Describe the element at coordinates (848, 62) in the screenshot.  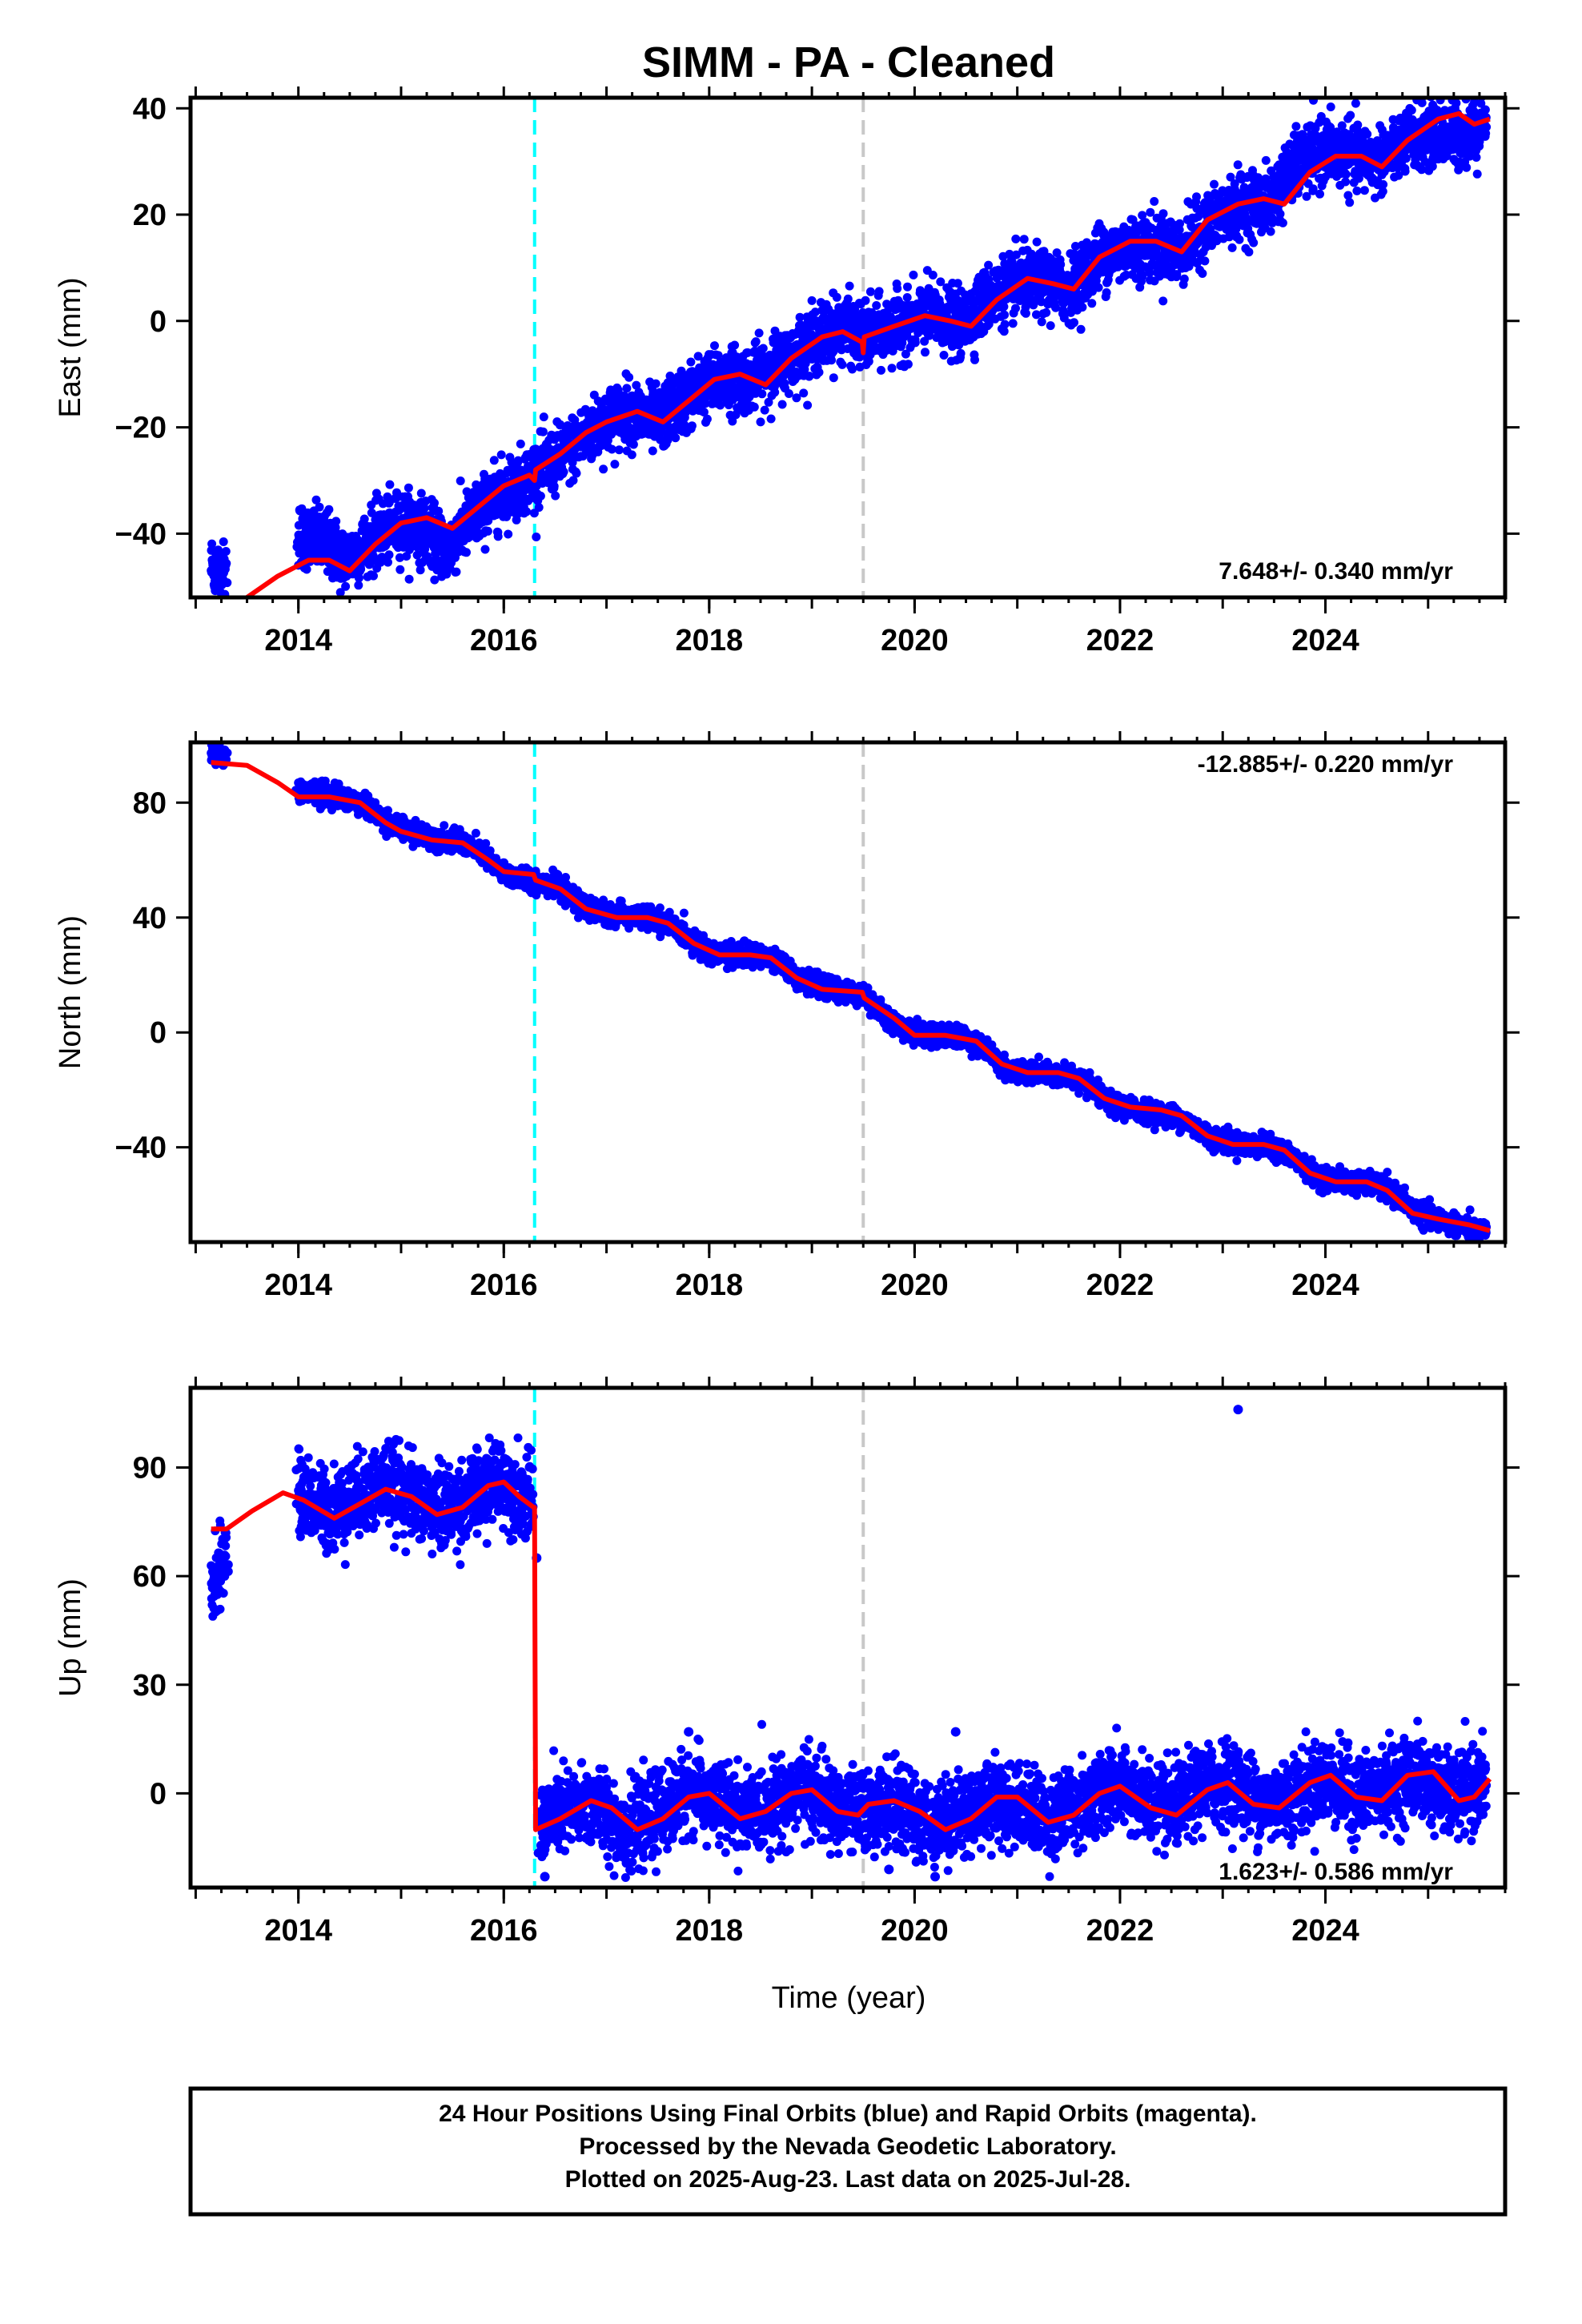
I see `chart-title: SIMM - PA - Cleaned` at that location.